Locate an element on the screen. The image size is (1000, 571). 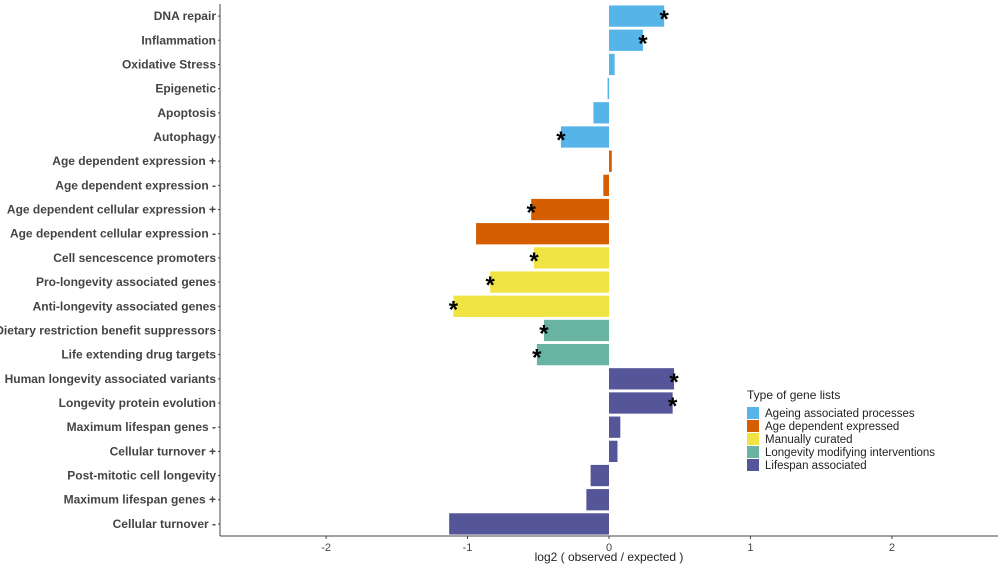
y-tick-label: Dietary restriction benefit suppressors is located at coordinates (108, 330).